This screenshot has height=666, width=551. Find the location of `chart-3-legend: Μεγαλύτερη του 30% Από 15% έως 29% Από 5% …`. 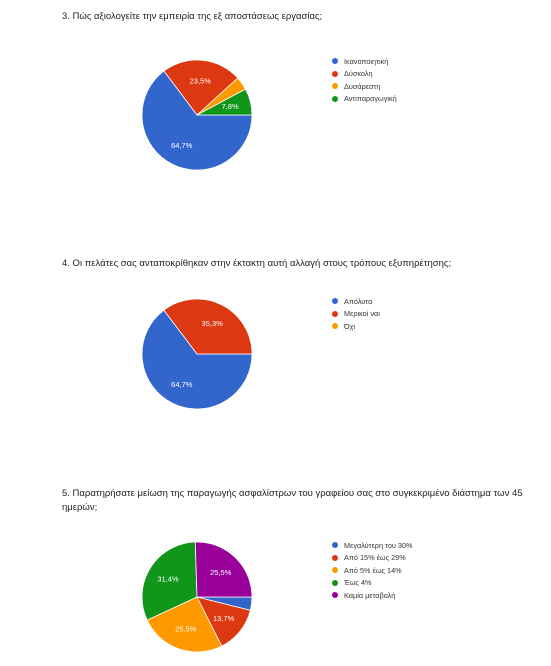

chart-3-legend: Μεγαλύτερη του 30% Από 15% έως 29% Από 5% … is located at coordinates (372, 570).